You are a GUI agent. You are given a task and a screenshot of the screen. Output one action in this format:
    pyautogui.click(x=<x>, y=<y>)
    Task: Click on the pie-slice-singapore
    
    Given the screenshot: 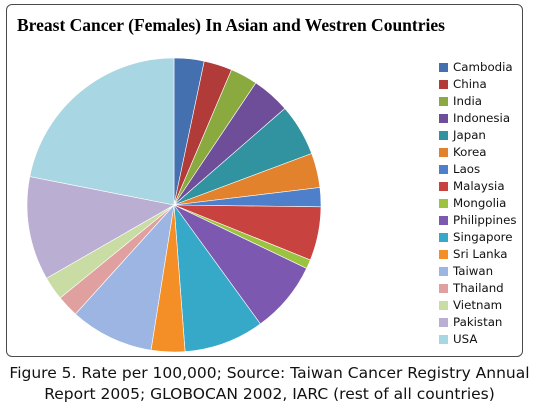 What is the action you would take?
    pyautogui.click(x=217, y=277)
    